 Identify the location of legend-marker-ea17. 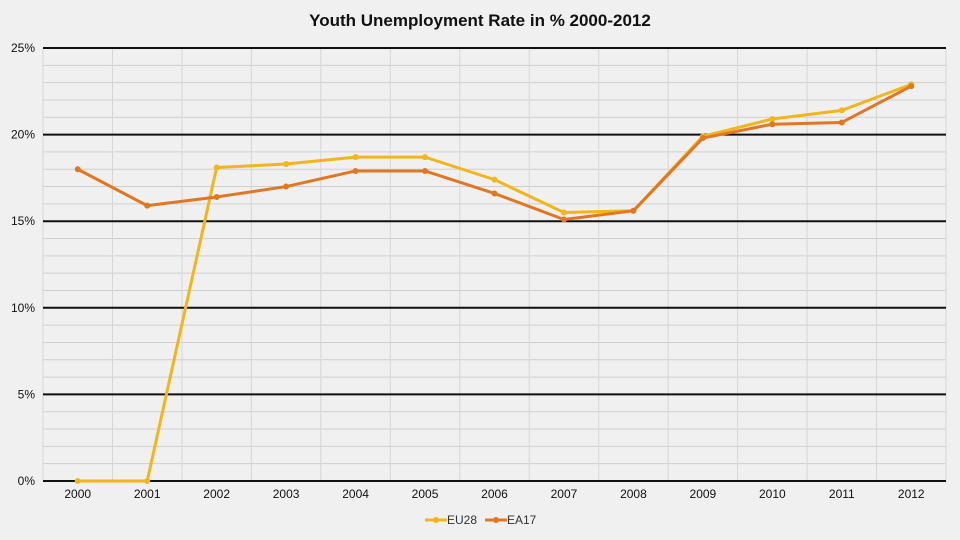
(496, 520).